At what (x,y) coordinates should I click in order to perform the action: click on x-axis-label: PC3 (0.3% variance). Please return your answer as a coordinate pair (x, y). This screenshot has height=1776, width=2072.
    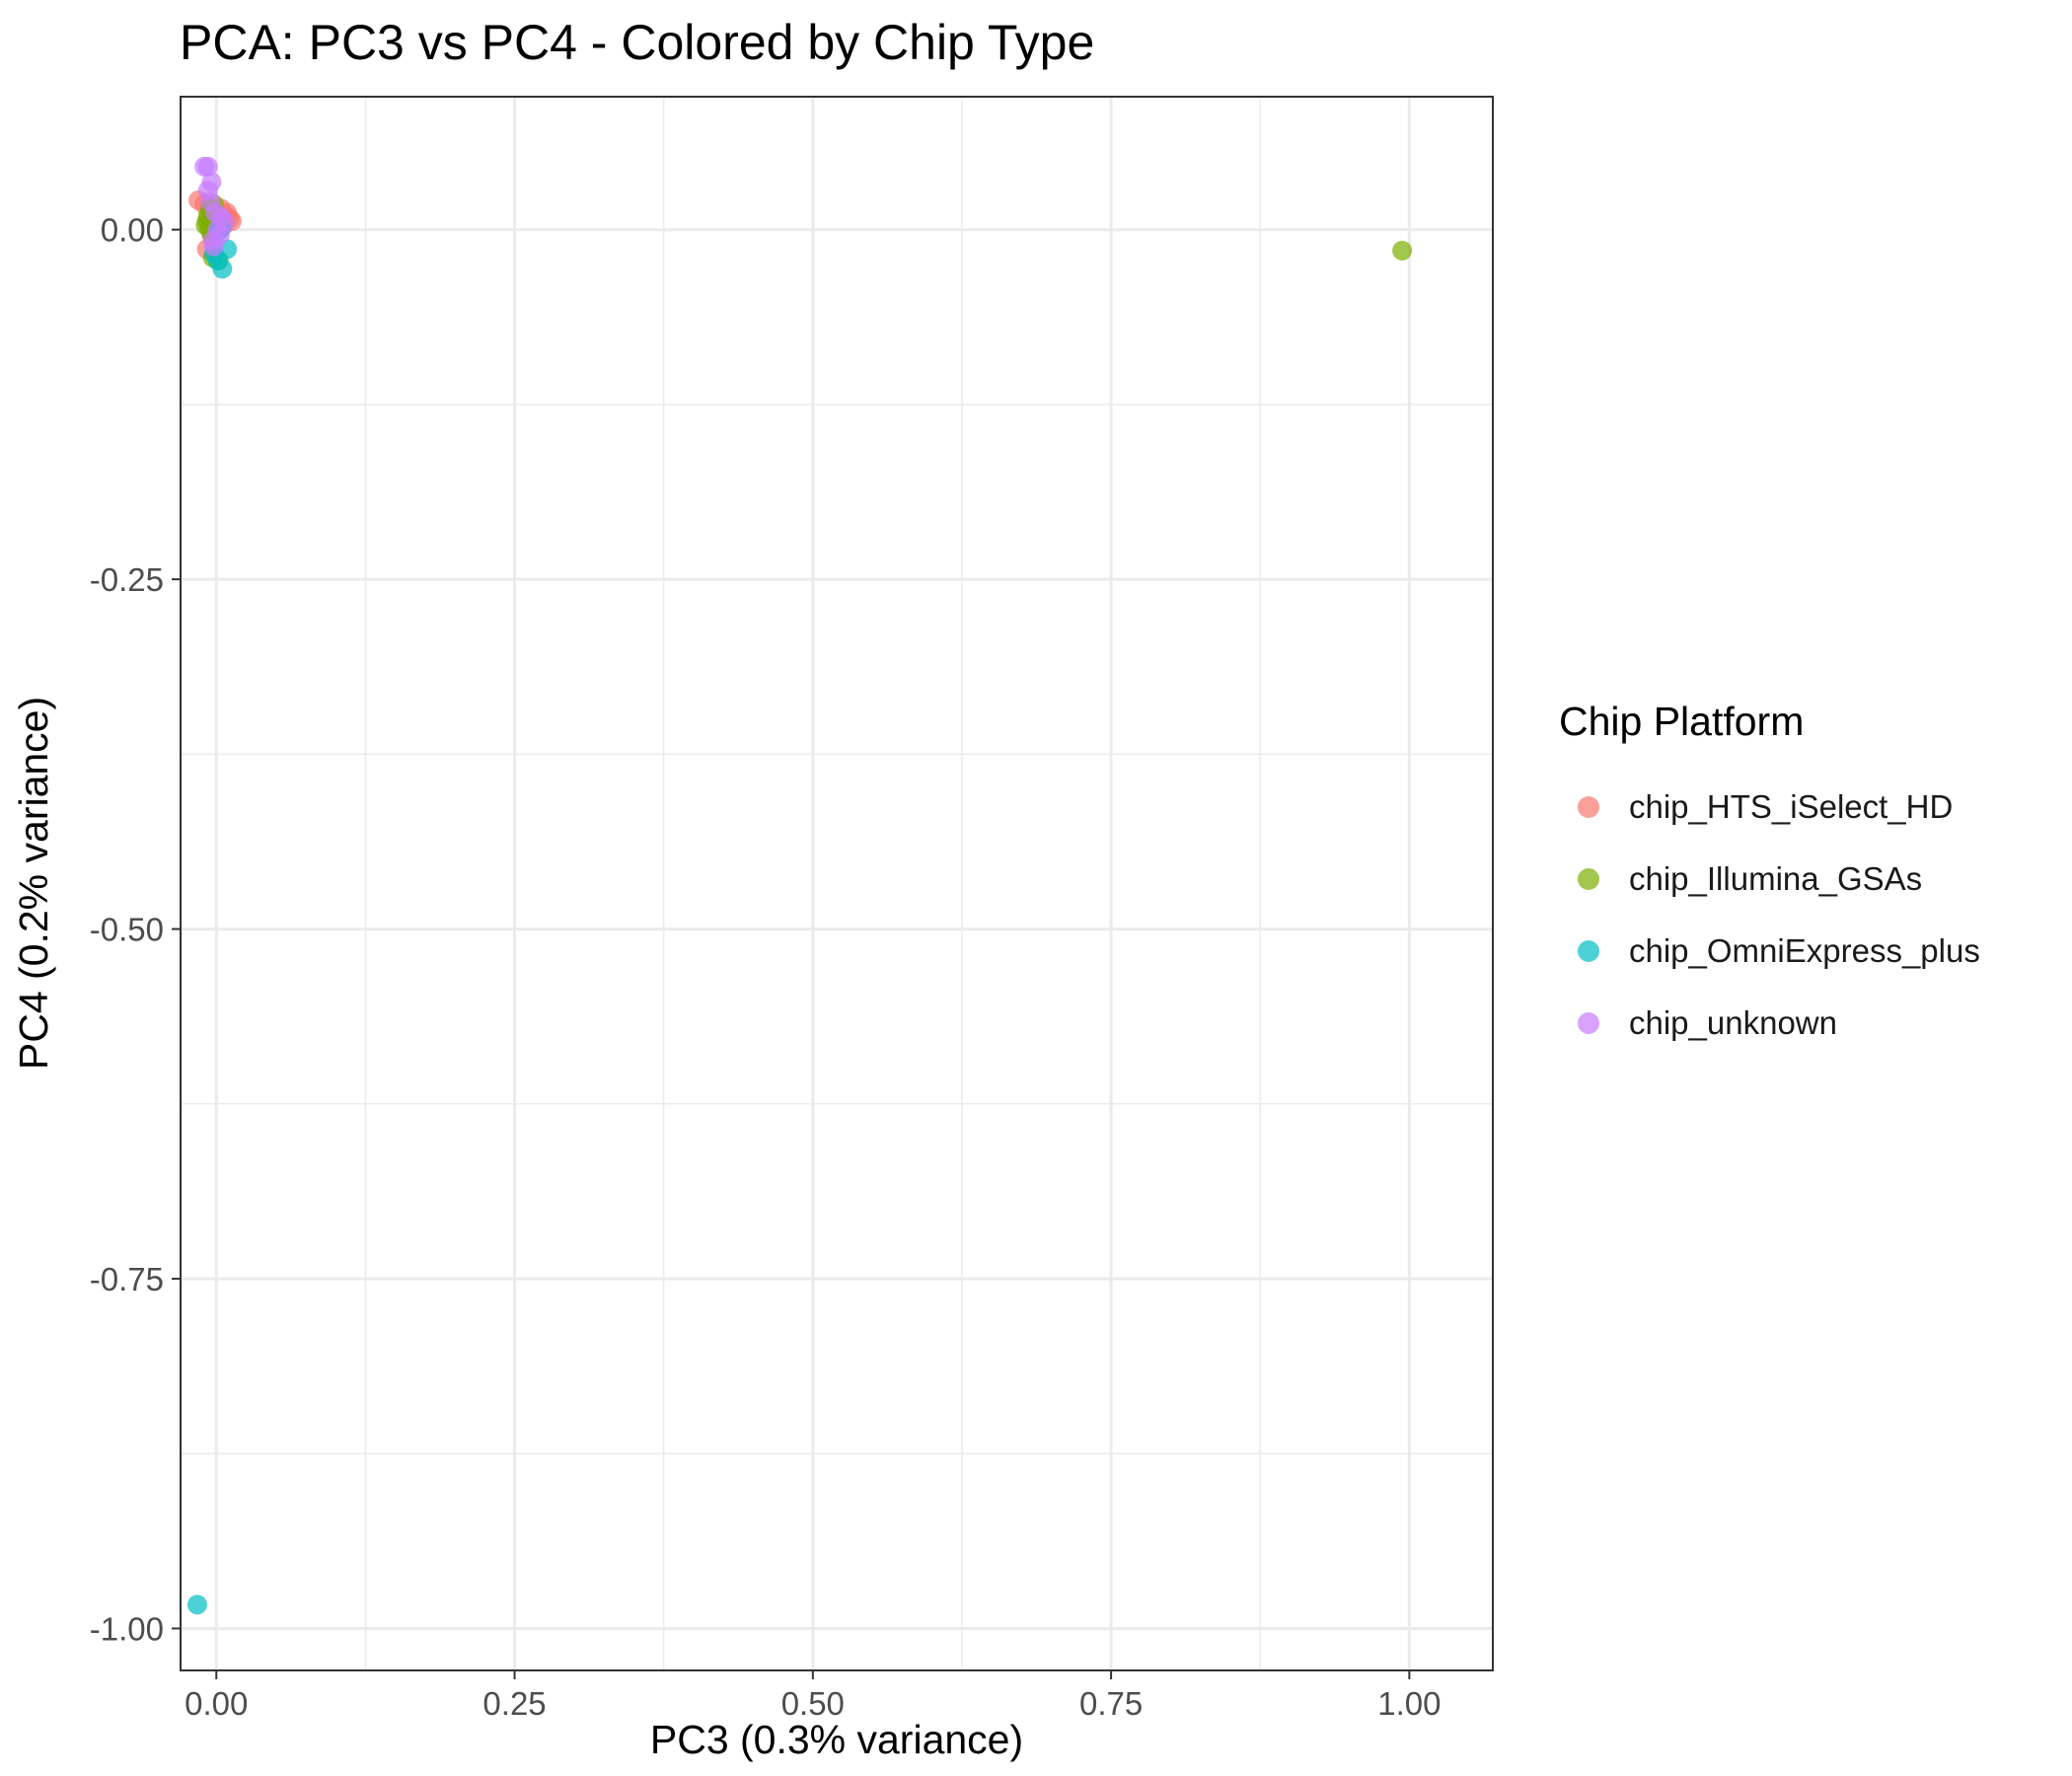
    Looking at the image, I should click on (837, 1740).